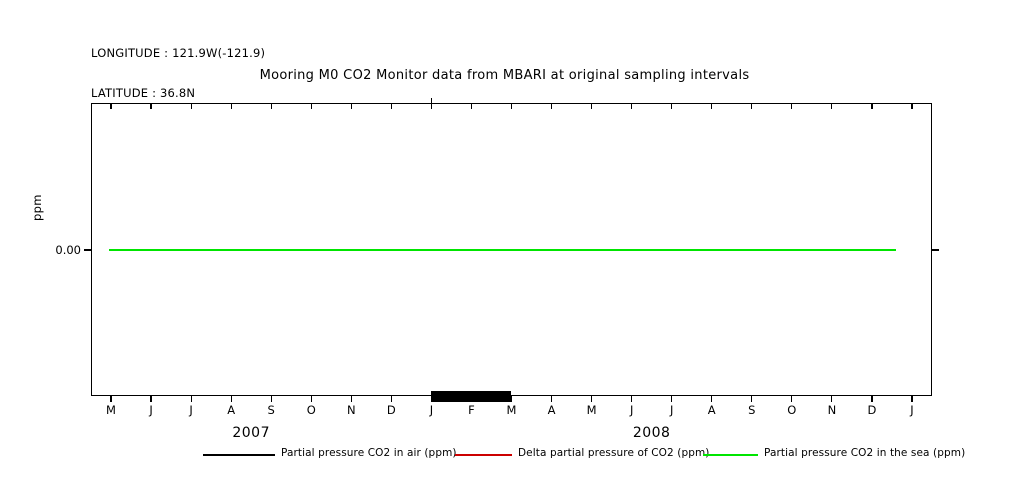 The height and width of the screenshot is (504, 1009). What do you see at coordinates (614, 453) in the screenshot?
I see `legend-label: Delta partial pressure of CO2 (ppm)` at bounding box center [614, 453].